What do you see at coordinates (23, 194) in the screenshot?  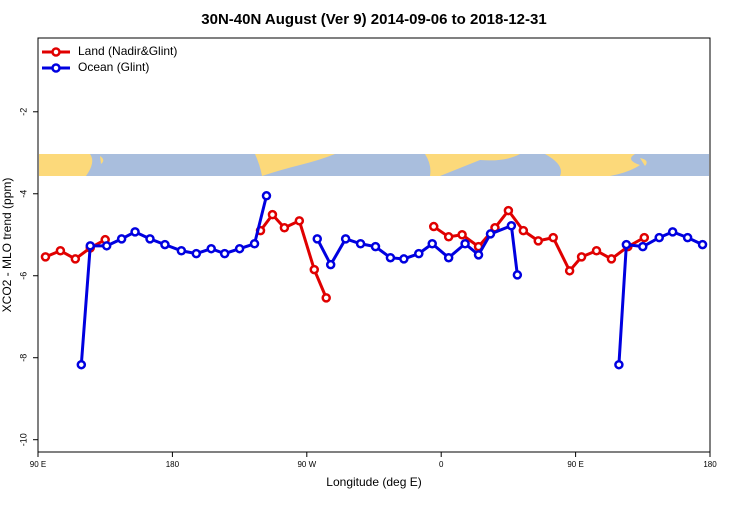 I see `y-tick-label: -4` at bounding box center [23, 194].